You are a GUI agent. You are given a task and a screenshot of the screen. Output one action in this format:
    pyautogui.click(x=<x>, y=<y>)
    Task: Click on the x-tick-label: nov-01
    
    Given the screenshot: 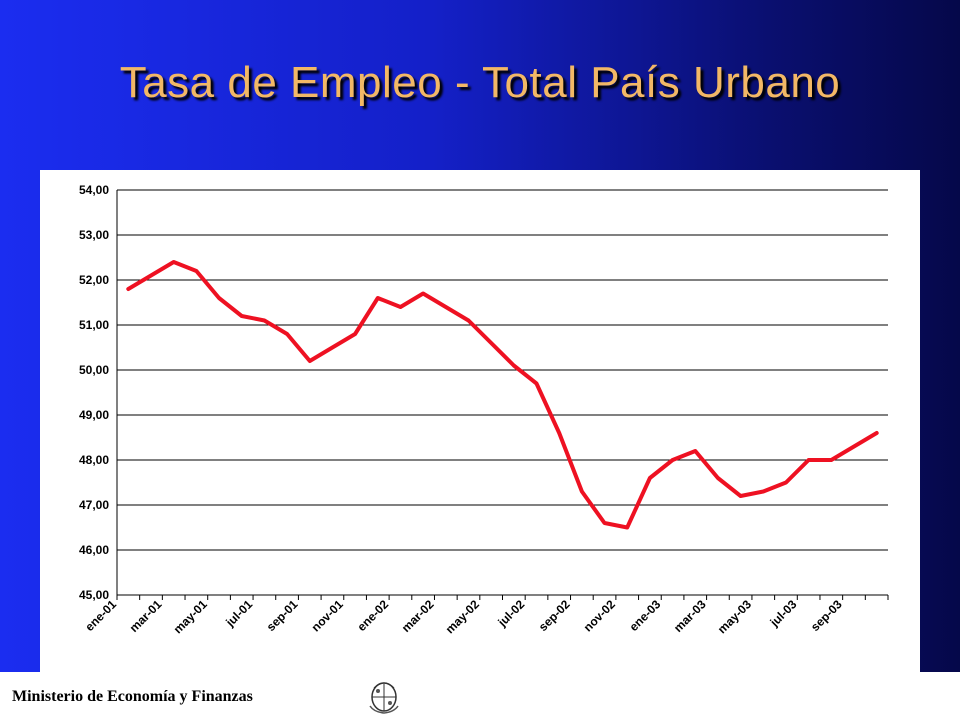 What is the action you would take?
    pyautogui.click(x=327, y=615)
    